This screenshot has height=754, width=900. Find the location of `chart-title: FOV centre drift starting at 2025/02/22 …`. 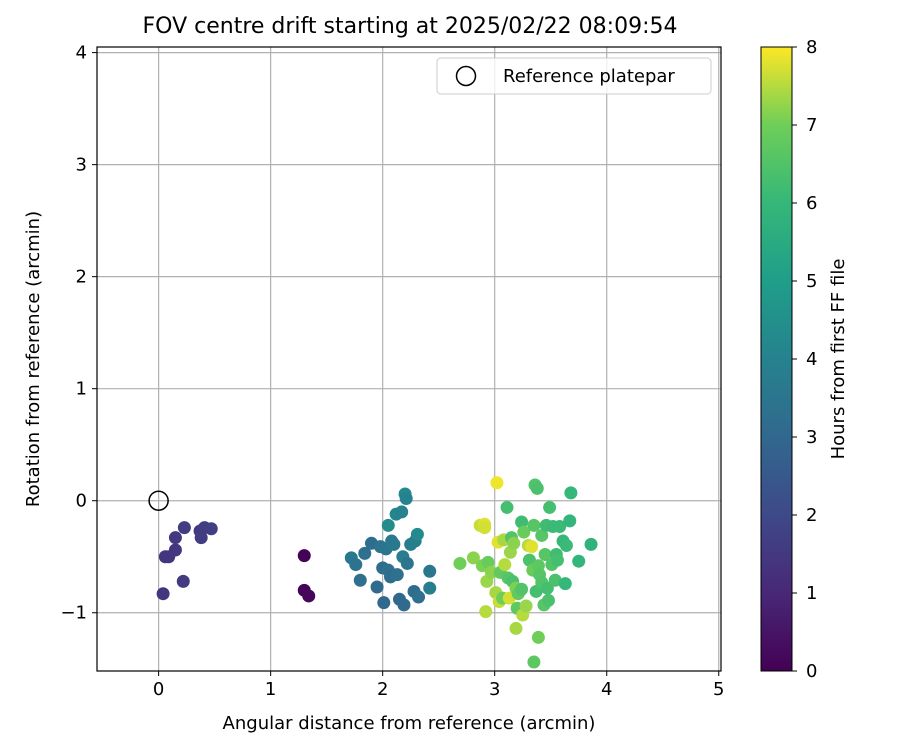

chart-title: FOV centre drift starting at 2025/02/22 … is located at coordinates (410, 26).